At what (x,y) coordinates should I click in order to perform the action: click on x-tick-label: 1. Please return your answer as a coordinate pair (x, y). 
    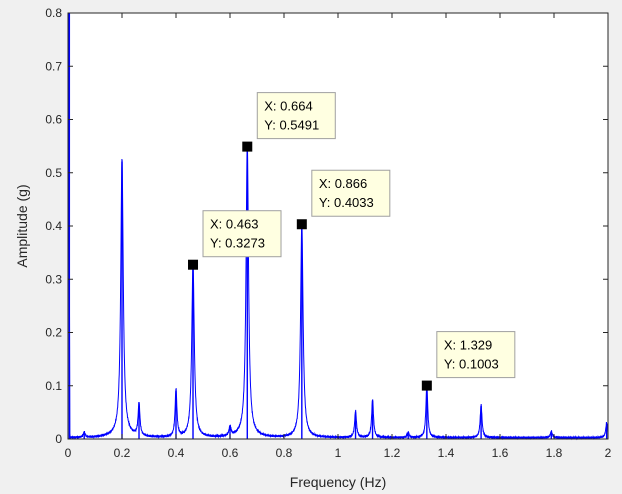
    Looking at the image, I should click on (338, 453).